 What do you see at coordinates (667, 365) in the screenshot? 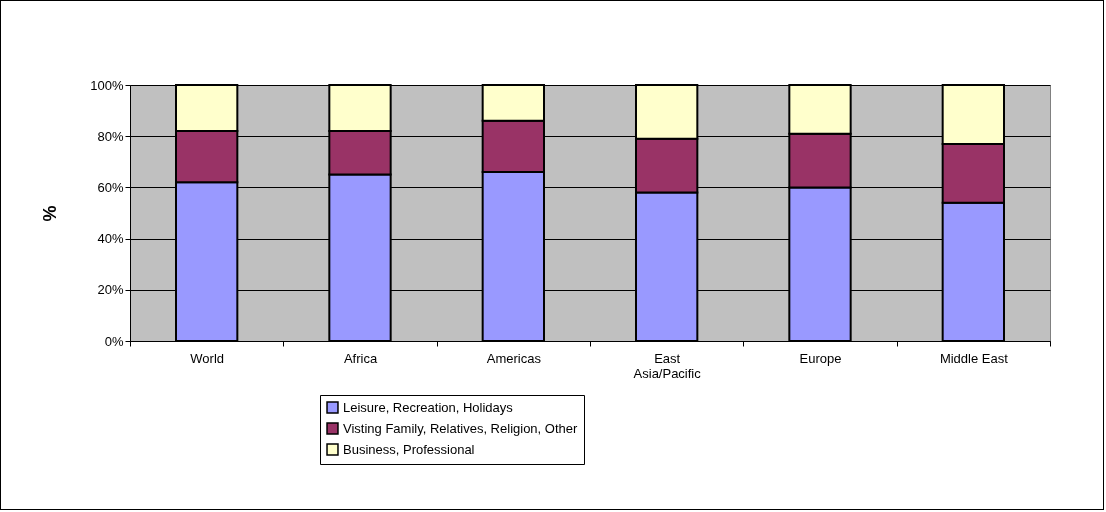
I see `x-tick-label: East Asia/Pacific` at bounding box center [667, 365].